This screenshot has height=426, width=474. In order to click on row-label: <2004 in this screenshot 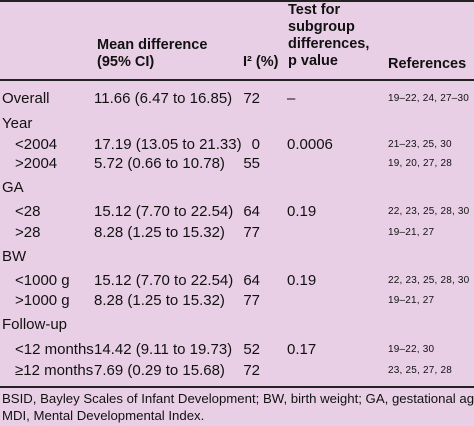, I will do `click(36, 144)`.